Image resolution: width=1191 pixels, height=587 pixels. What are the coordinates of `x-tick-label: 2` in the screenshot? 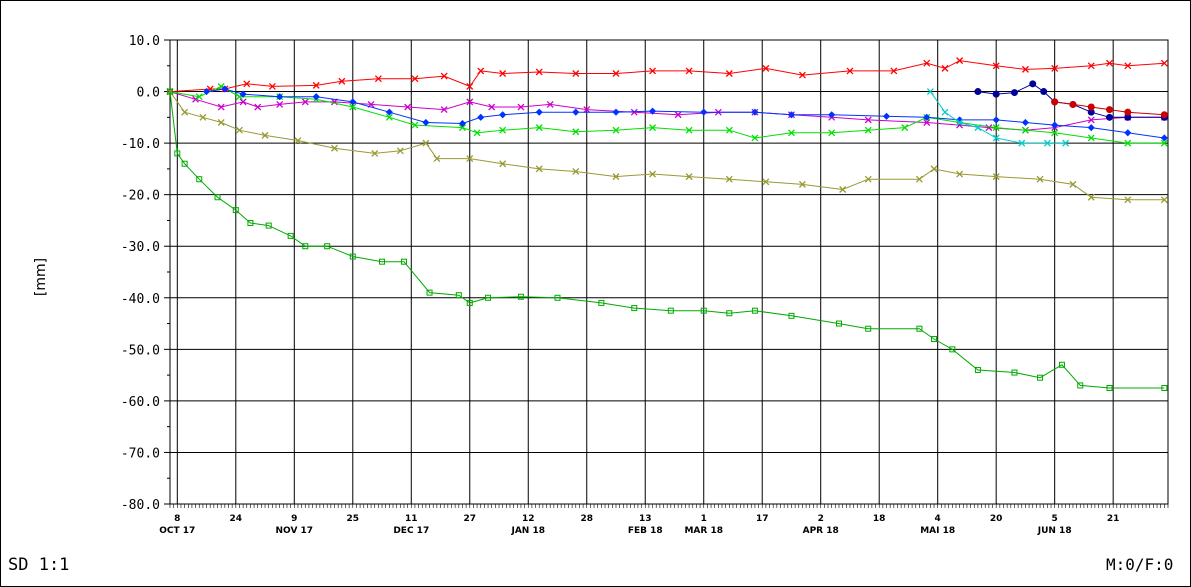 It's located at (821, 519).